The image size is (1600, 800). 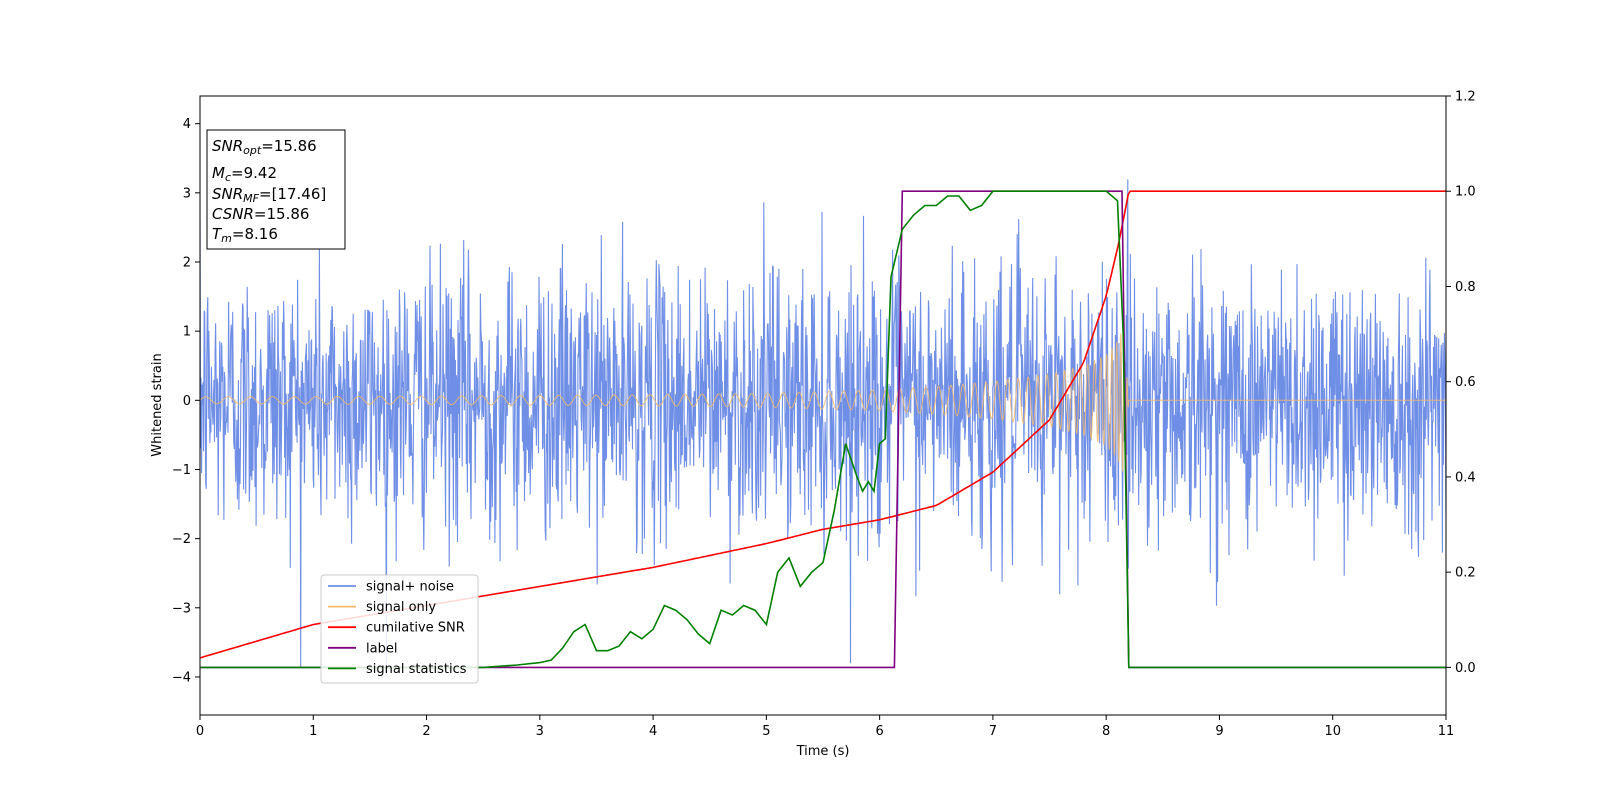 What do you see at coordinates (415, 628) in the screenshot?
I see `legend-entry-label: cumilative SNR` at bounding box center [415, 628].